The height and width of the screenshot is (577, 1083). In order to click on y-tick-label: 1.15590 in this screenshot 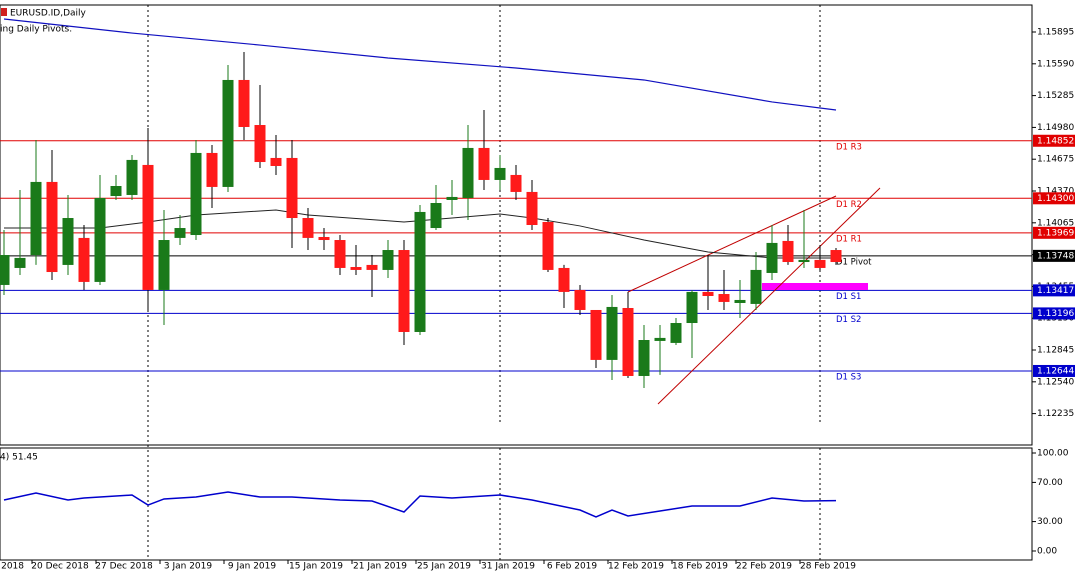, I will do `click(1055, 64)`.